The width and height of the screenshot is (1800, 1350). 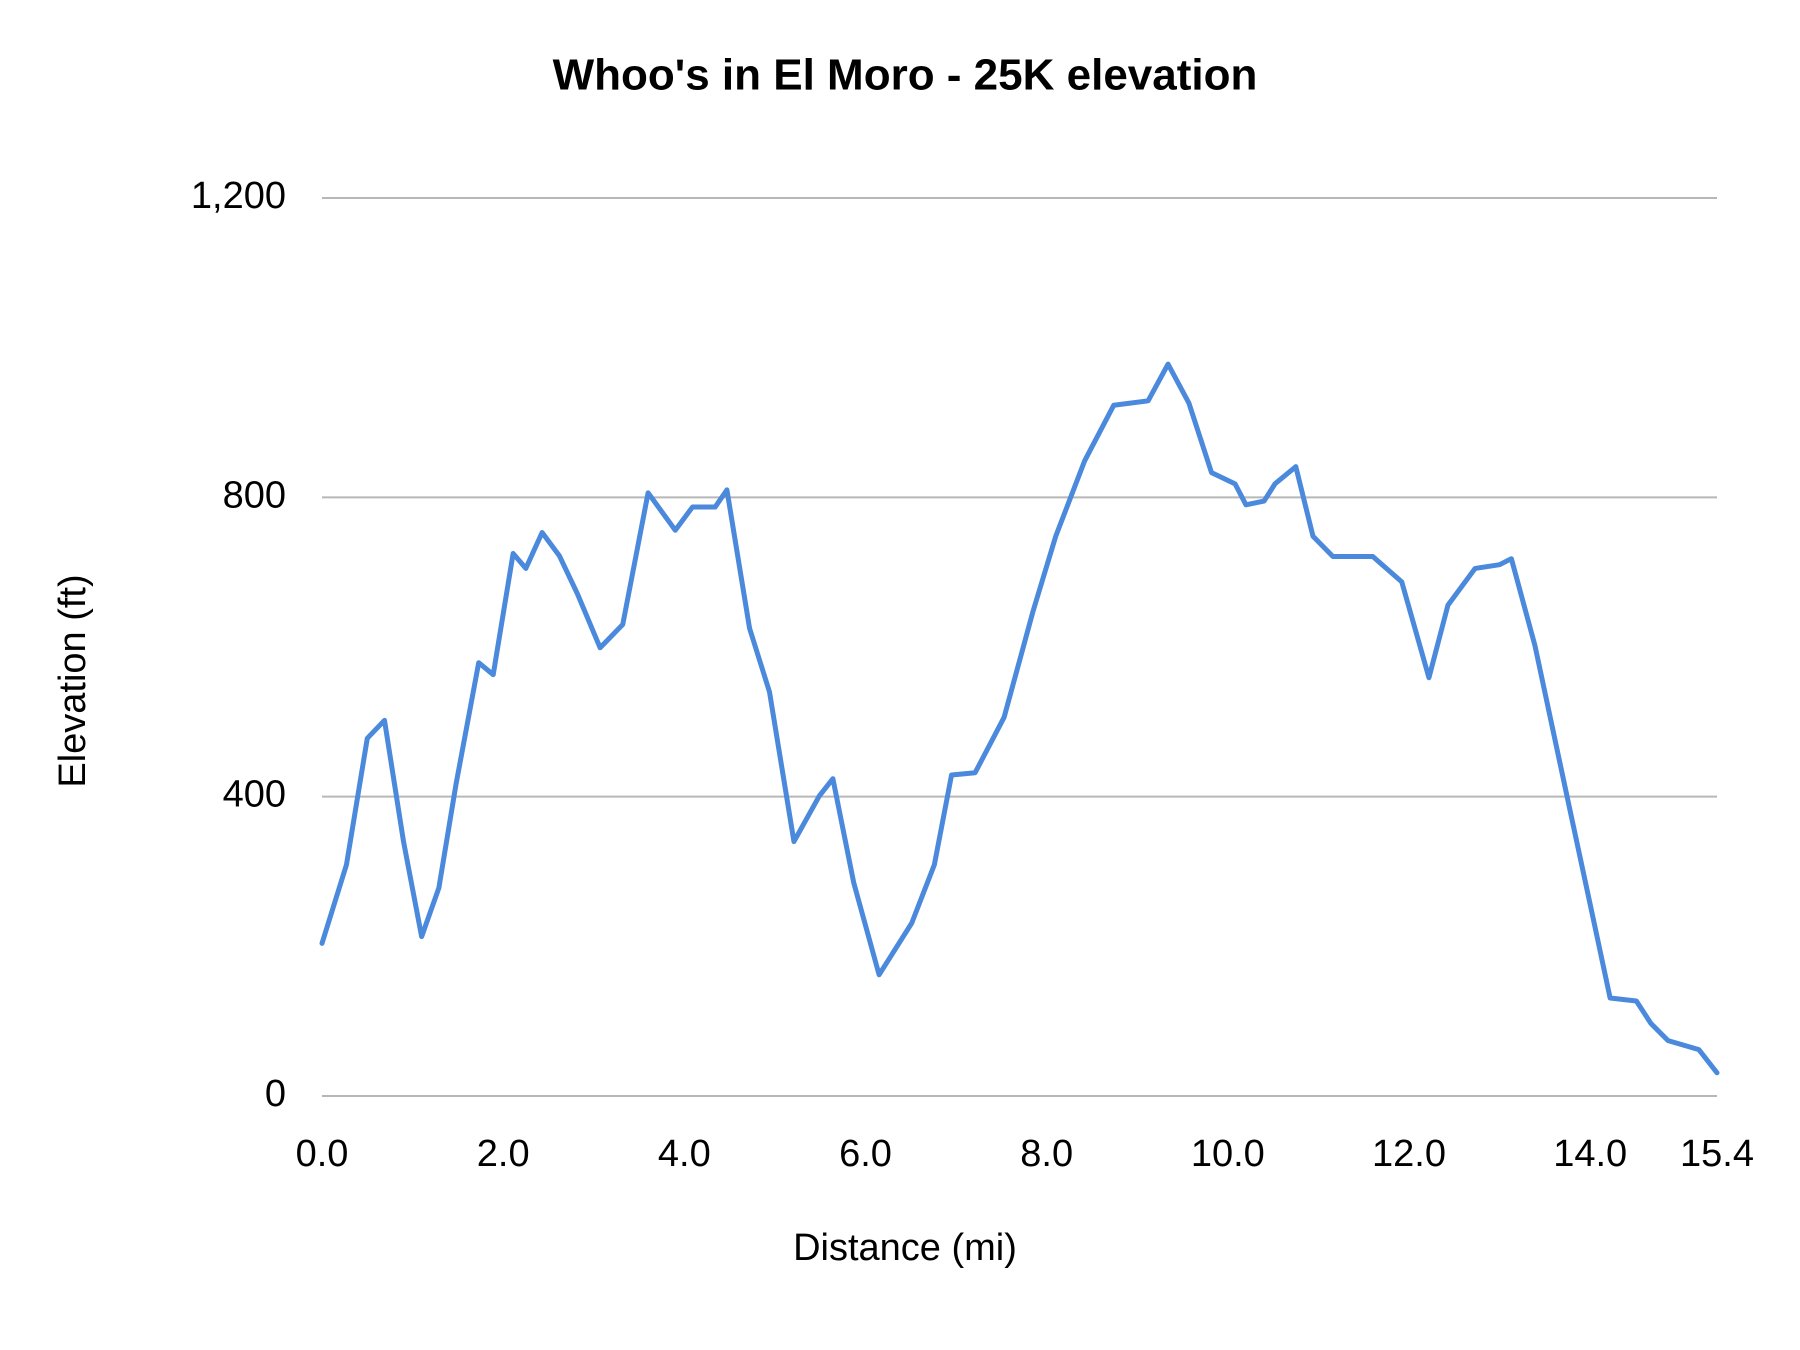 What do you see at coordinates (254, 495) in the screenshot?
I see `y-tick-label: 800` at bounding box center [254, 495].